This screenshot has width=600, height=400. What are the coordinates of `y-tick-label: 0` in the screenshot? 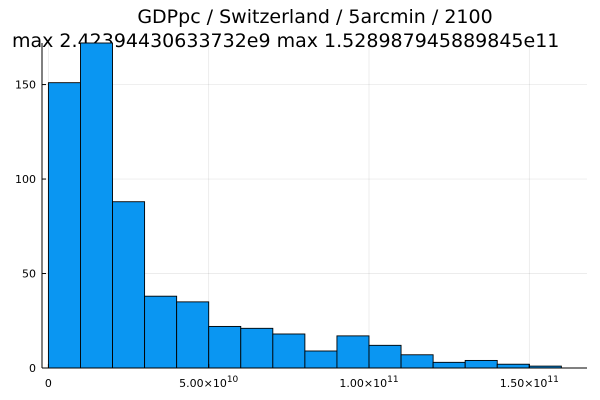 It's located at (32, 368).